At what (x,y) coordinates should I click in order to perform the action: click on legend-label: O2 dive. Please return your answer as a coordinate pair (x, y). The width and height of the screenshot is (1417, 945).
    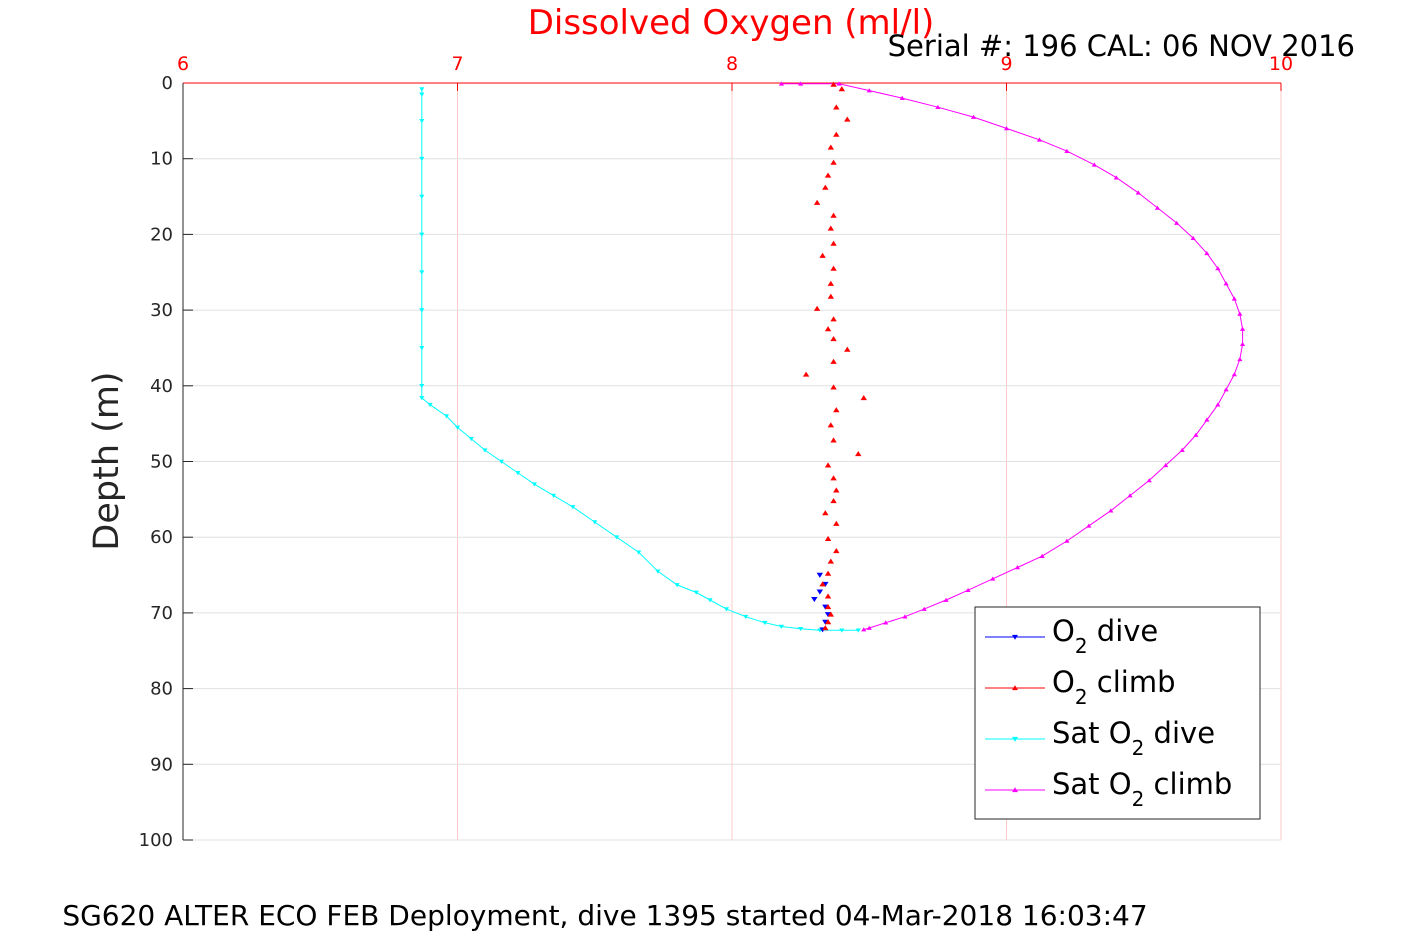
    Looking at the image, I should click on (1105, 636).